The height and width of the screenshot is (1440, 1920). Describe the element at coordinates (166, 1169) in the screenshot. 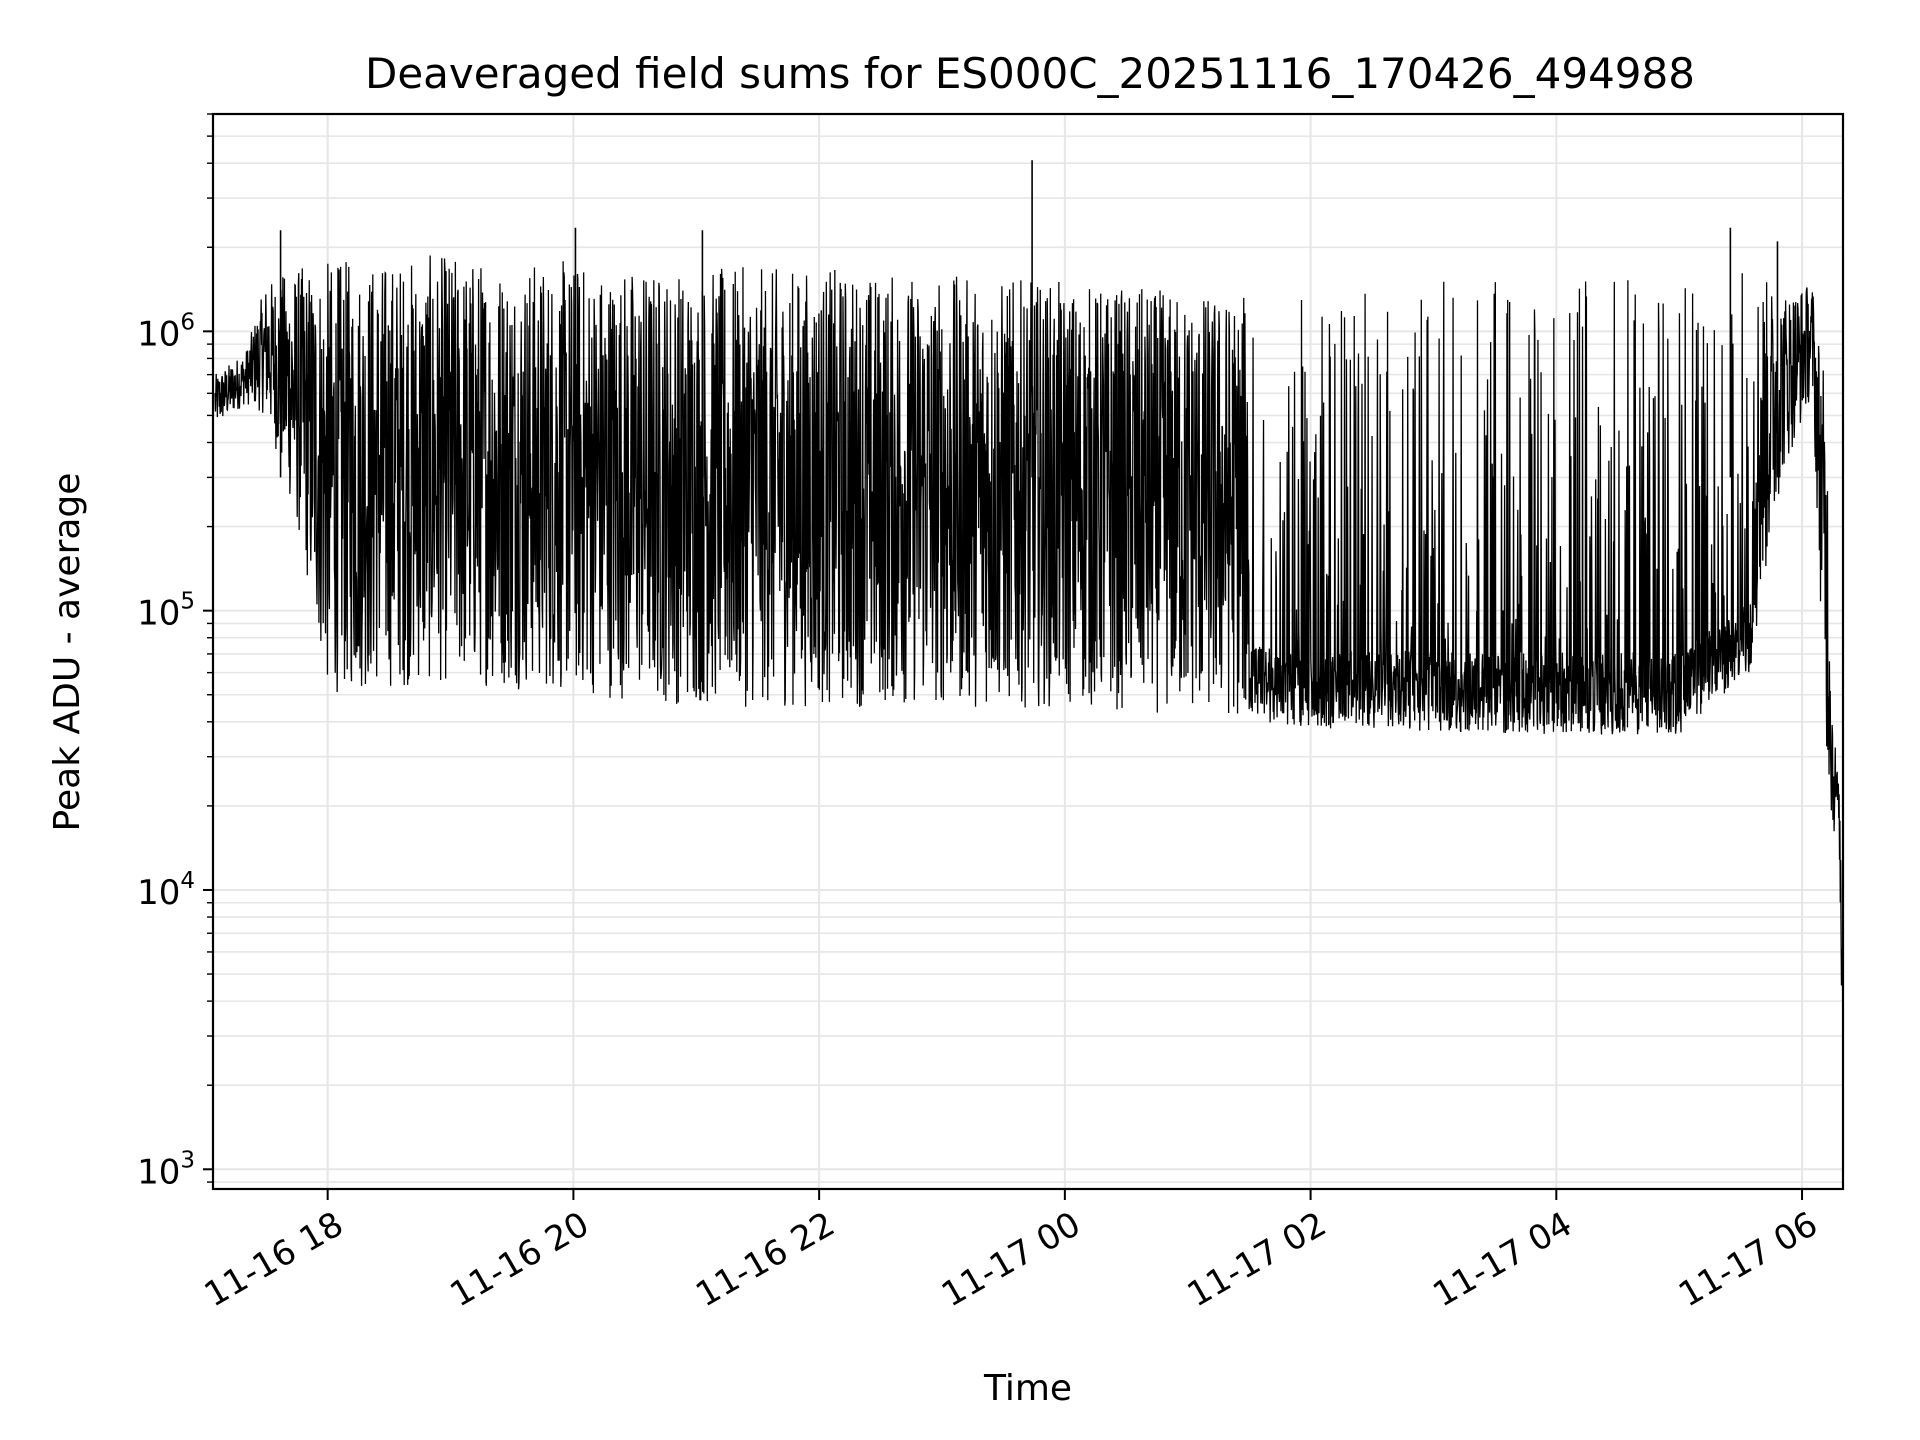

I see `y-tick-label: 10³` at that location.